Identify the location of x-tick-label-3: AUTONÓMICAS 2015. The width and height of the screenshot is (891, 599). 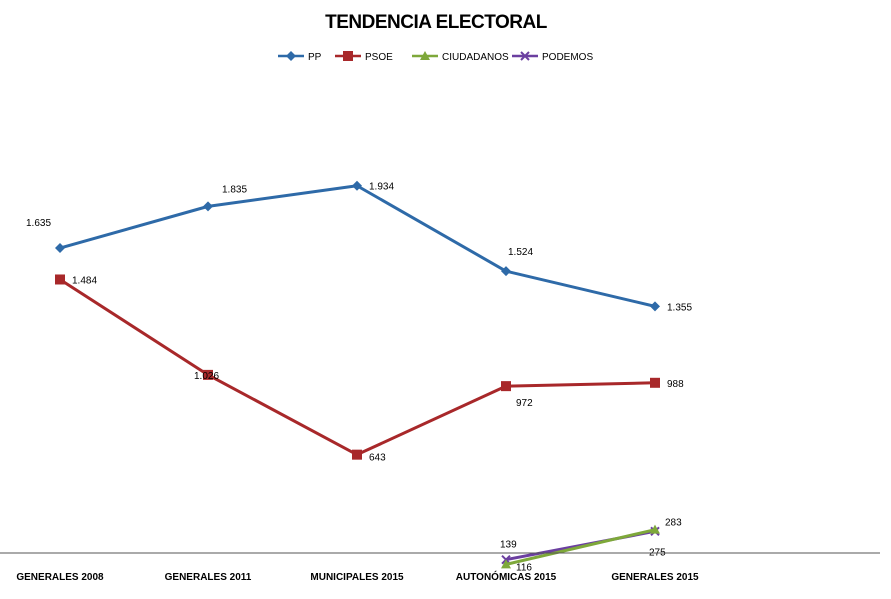
(506, 576).